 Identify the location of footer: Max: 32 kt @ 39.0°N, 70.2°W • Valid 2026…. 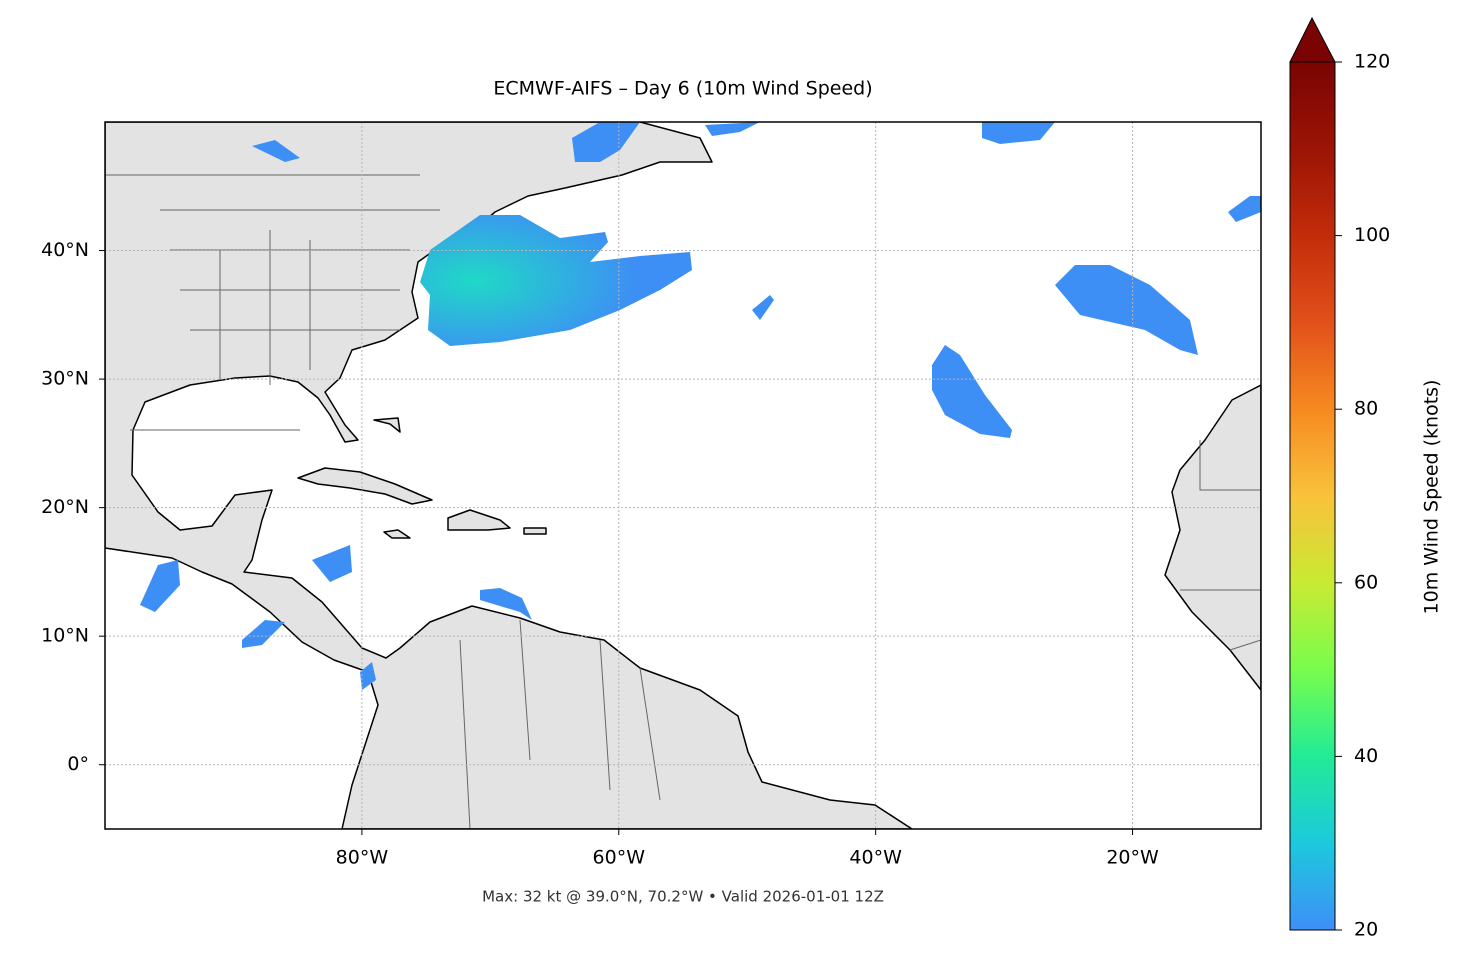
(683, 897).